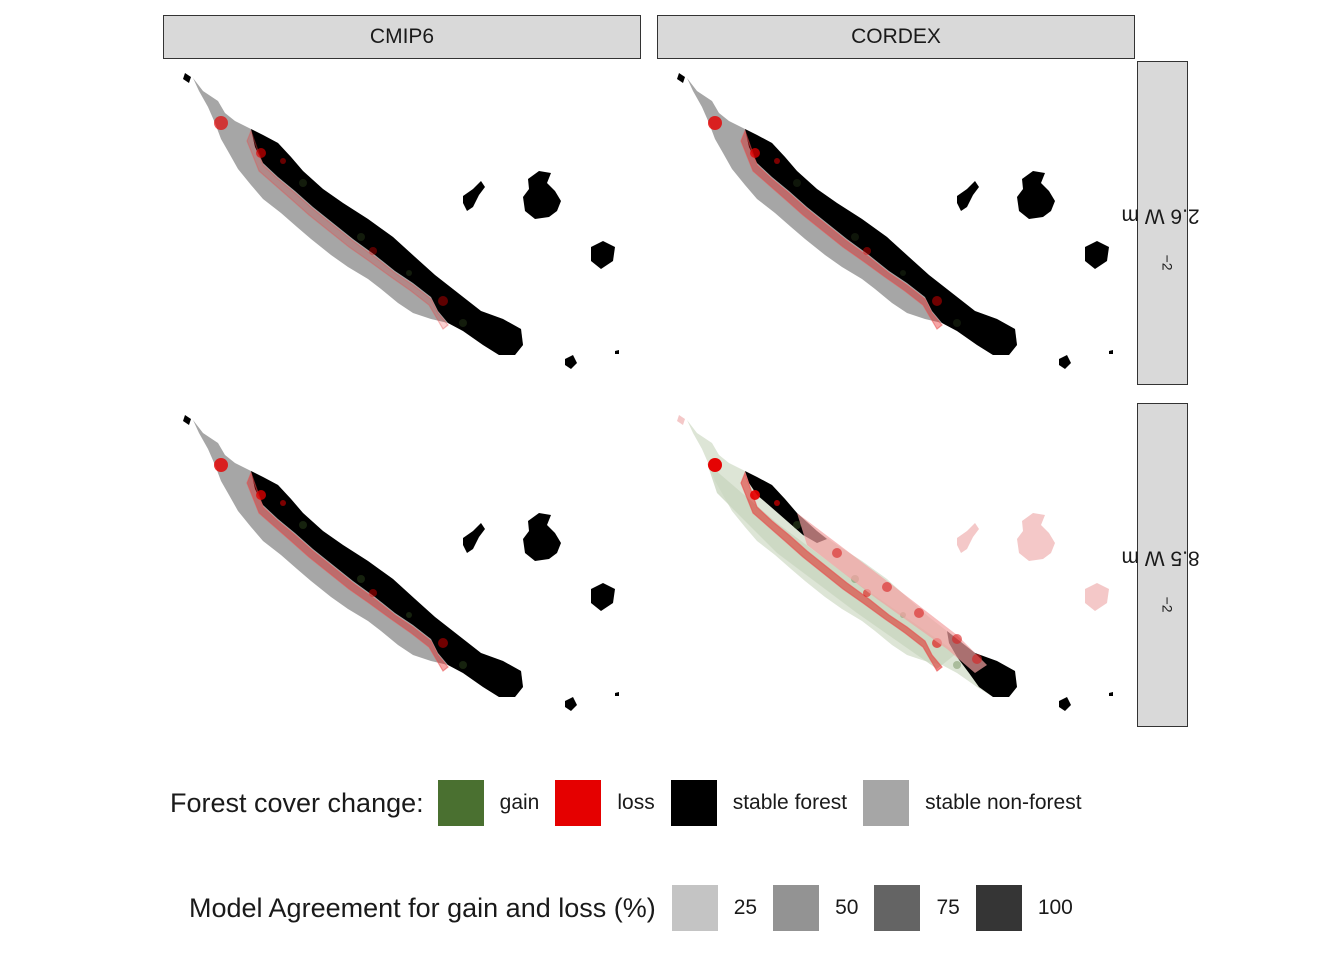 The height and width of the screenshot is (960, 1344). I want to click on loss-agreement-area, so click(892, 593).